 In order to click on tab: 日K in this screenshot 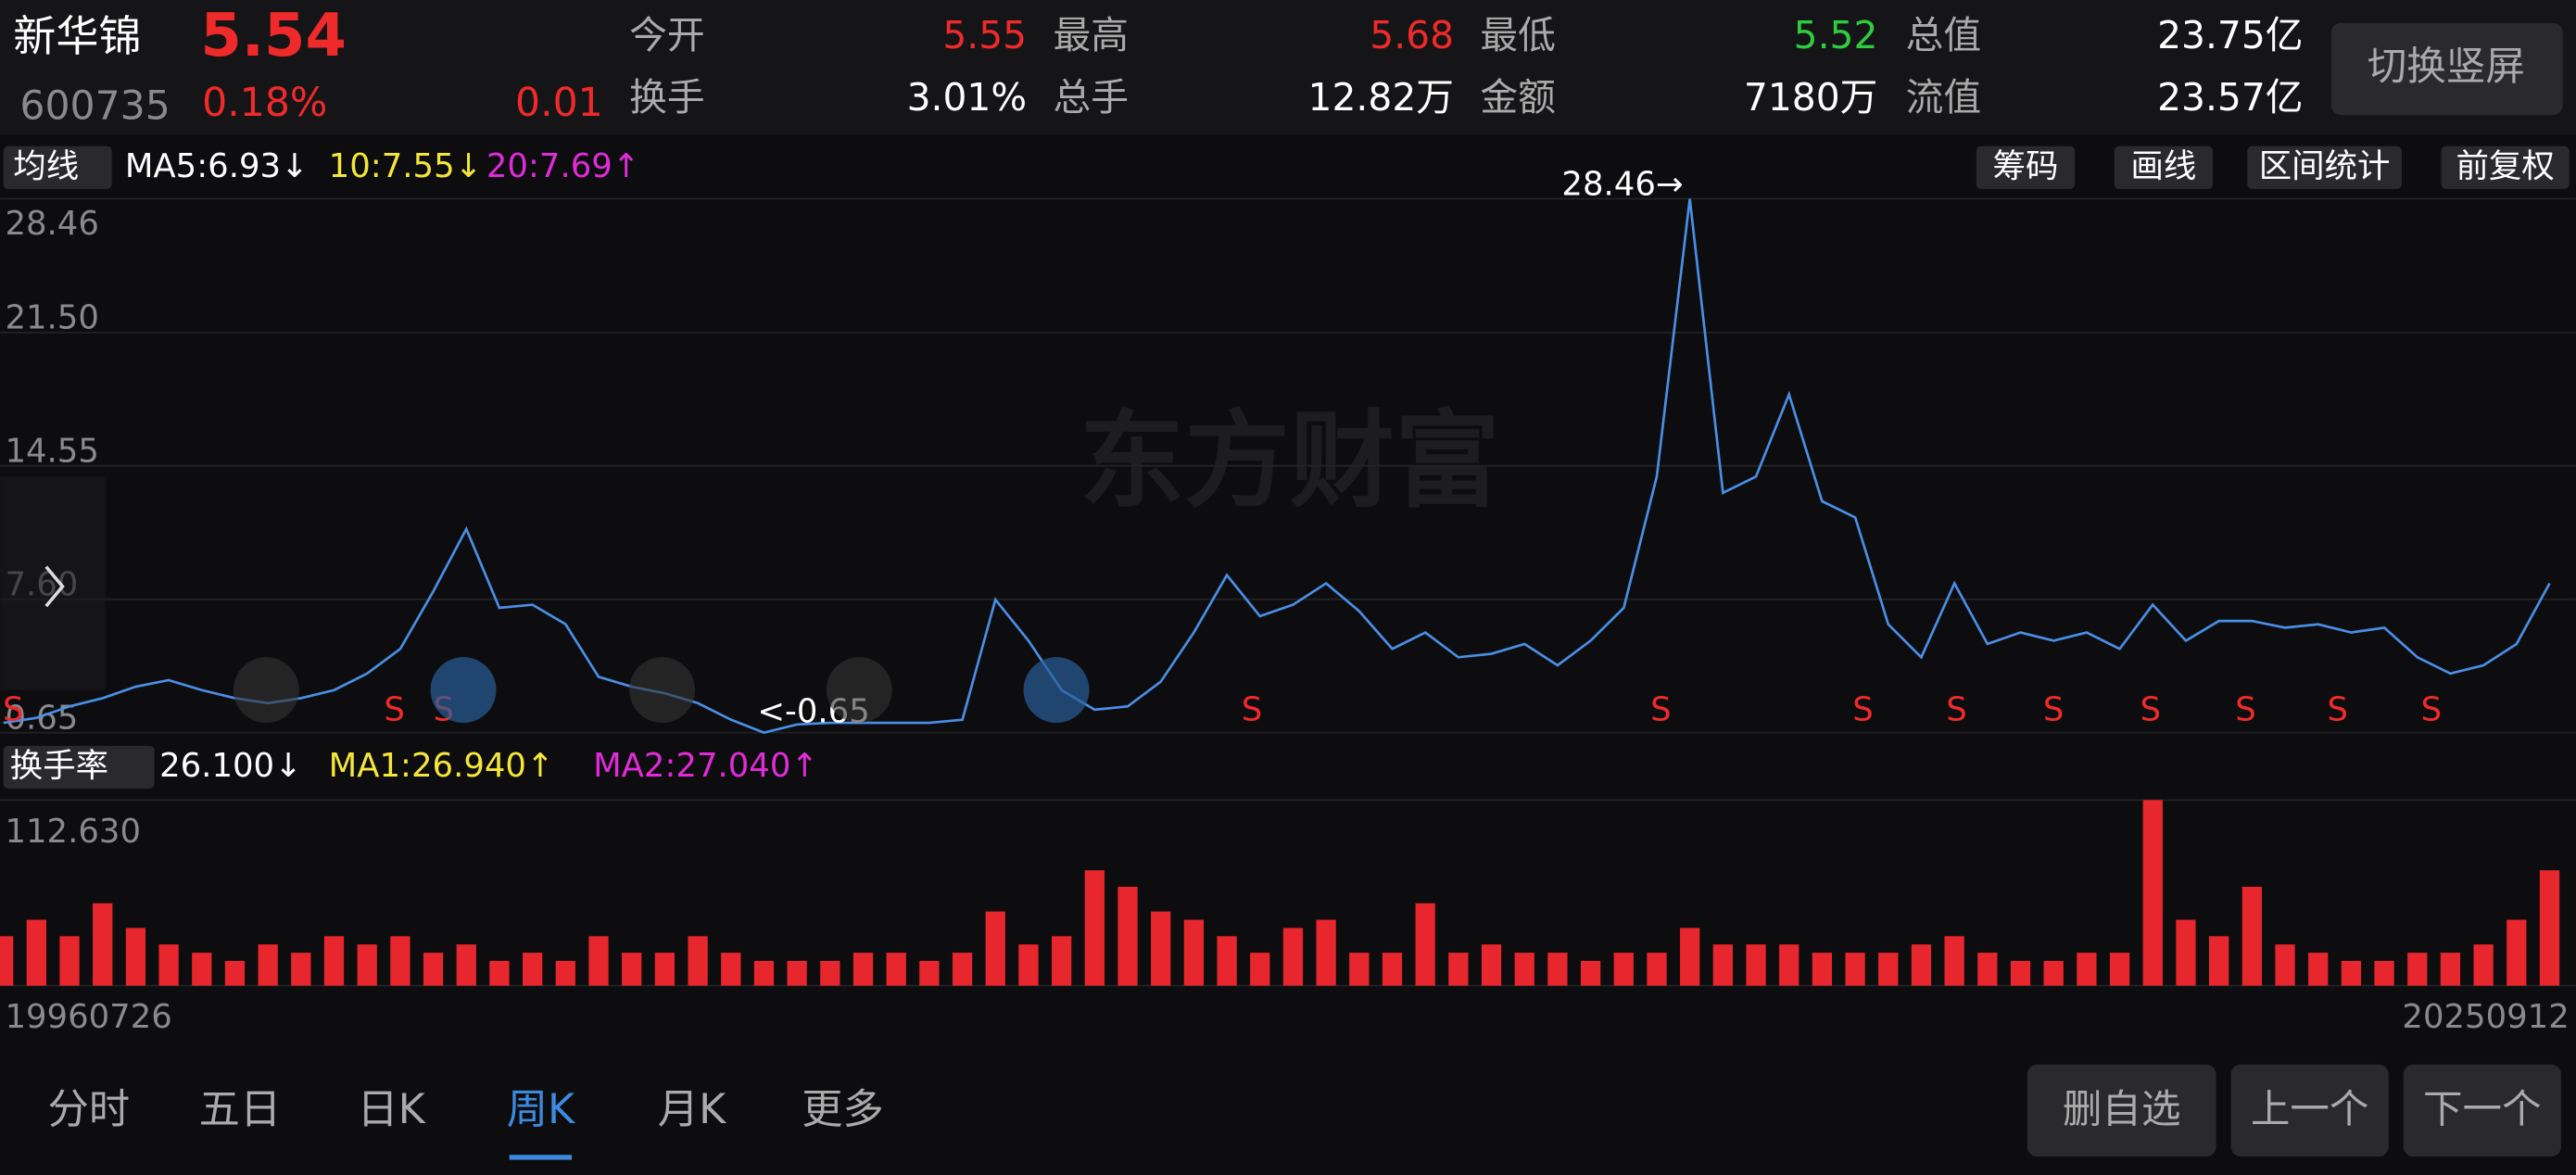, I will do `click(391, 1109)`.